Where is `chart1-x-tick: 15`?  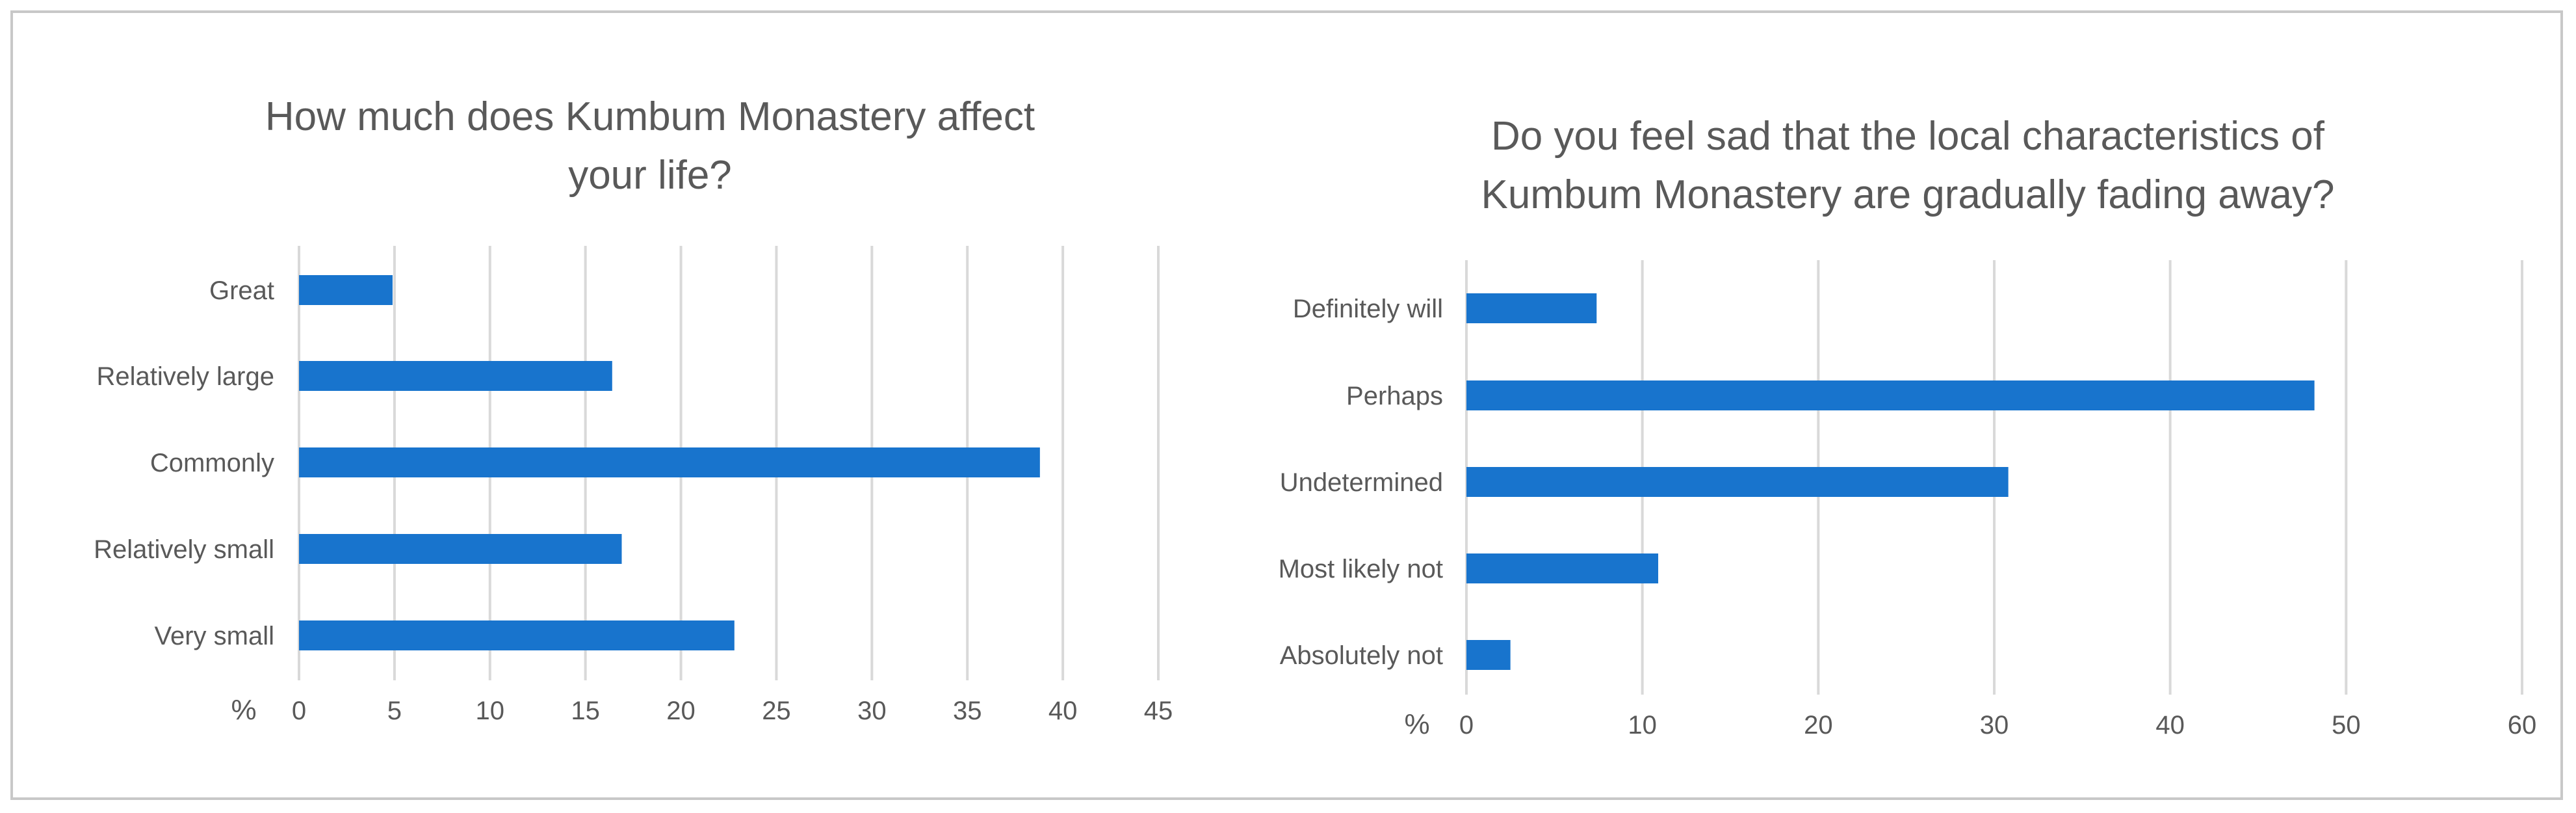
chart1-x-tick: 15 is located at coordinates (585, 711).